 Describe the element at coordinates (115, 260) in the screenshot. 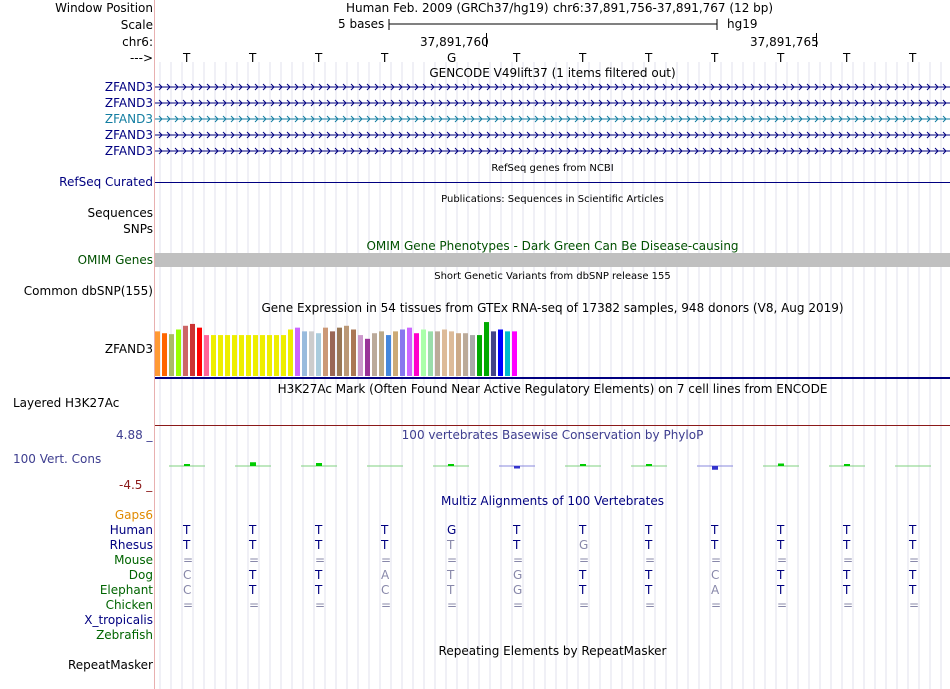

I see `omim-label: OMIM Genes` at that location.